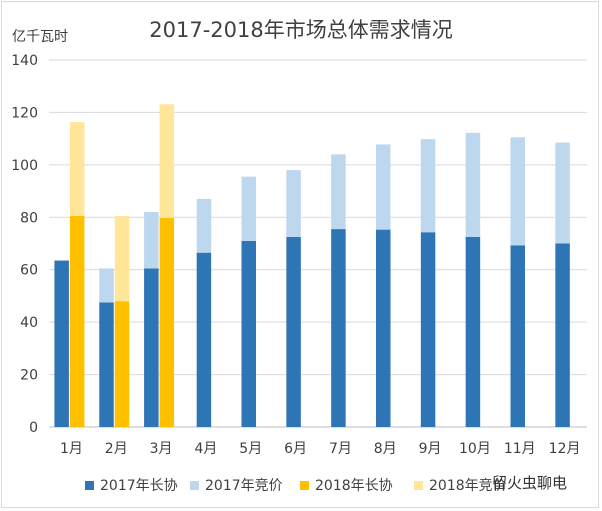 The height and width of the screenshot is (511, 602). Describe the element at coordinates (293, 331) in the screenshot. I see `bar-2017年长协-6月` at that location.